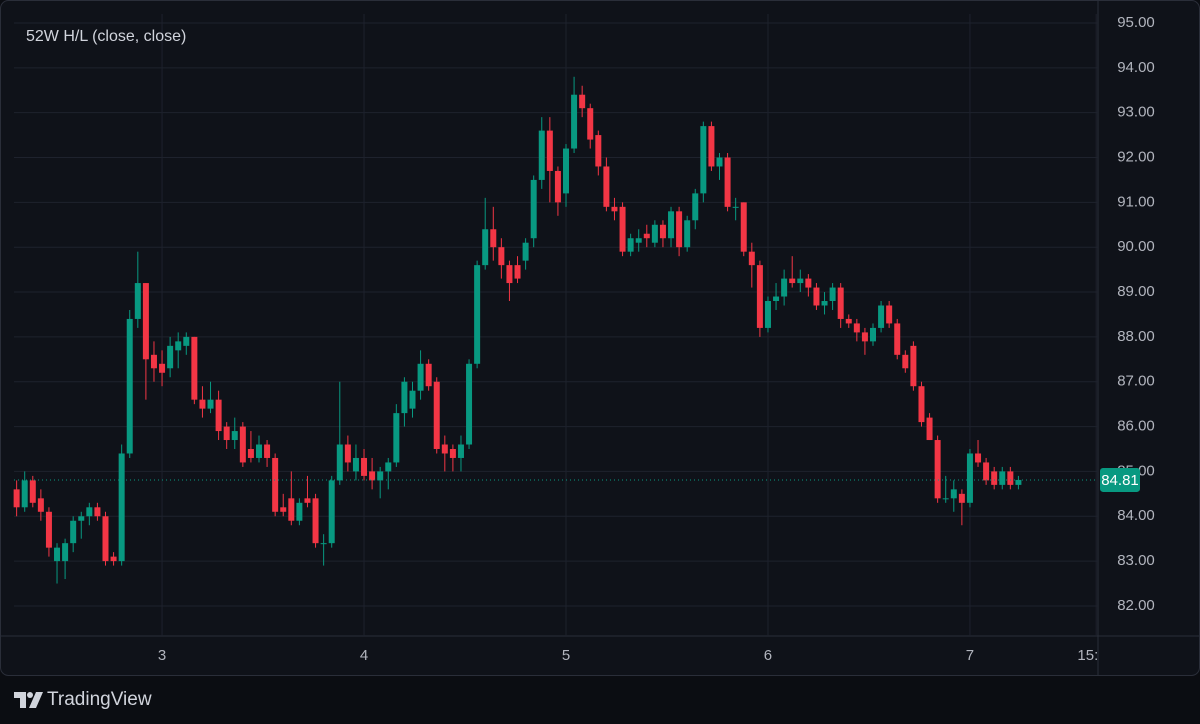 This screenshot has width=1200, height=724. Describe the element at coordinates (99, 699) in the screenshot. I see `brand-name: TradingView` at that location.